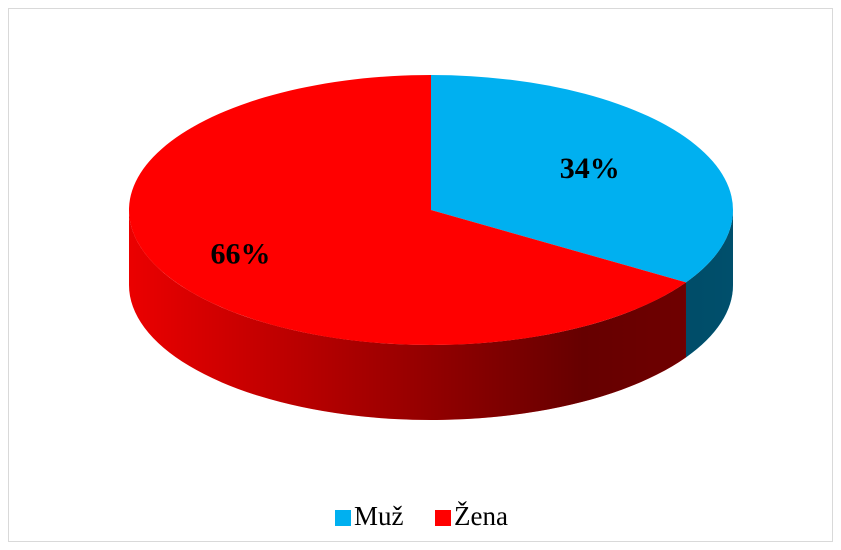 The width and height of the screenshot is (841, 550). What do you see at coordinates (240, 254) in the screenshot?
I see `data-label: 66%` at bounding box center [240, 254].